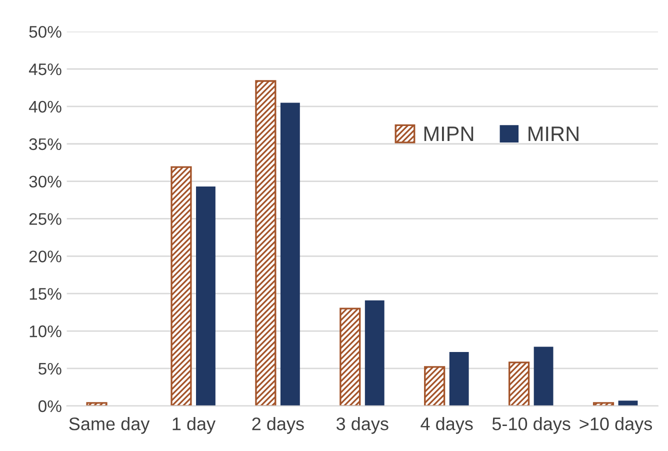 This screenshot has height=451, width=668. What do you see at coordinates (46, 294) in the screenshot?
I see `y-tick-label: 15%` at bounding box center [46, 294].